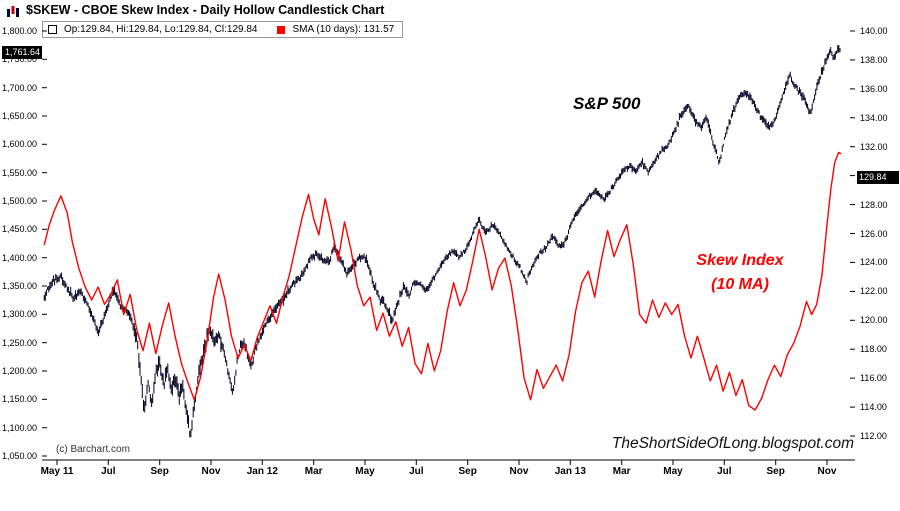 The image size is (900, 511). Describe the element at coordinates (19, 342) in the screenshot. I see `y-axis-label-left: 1,250.00` at that location.